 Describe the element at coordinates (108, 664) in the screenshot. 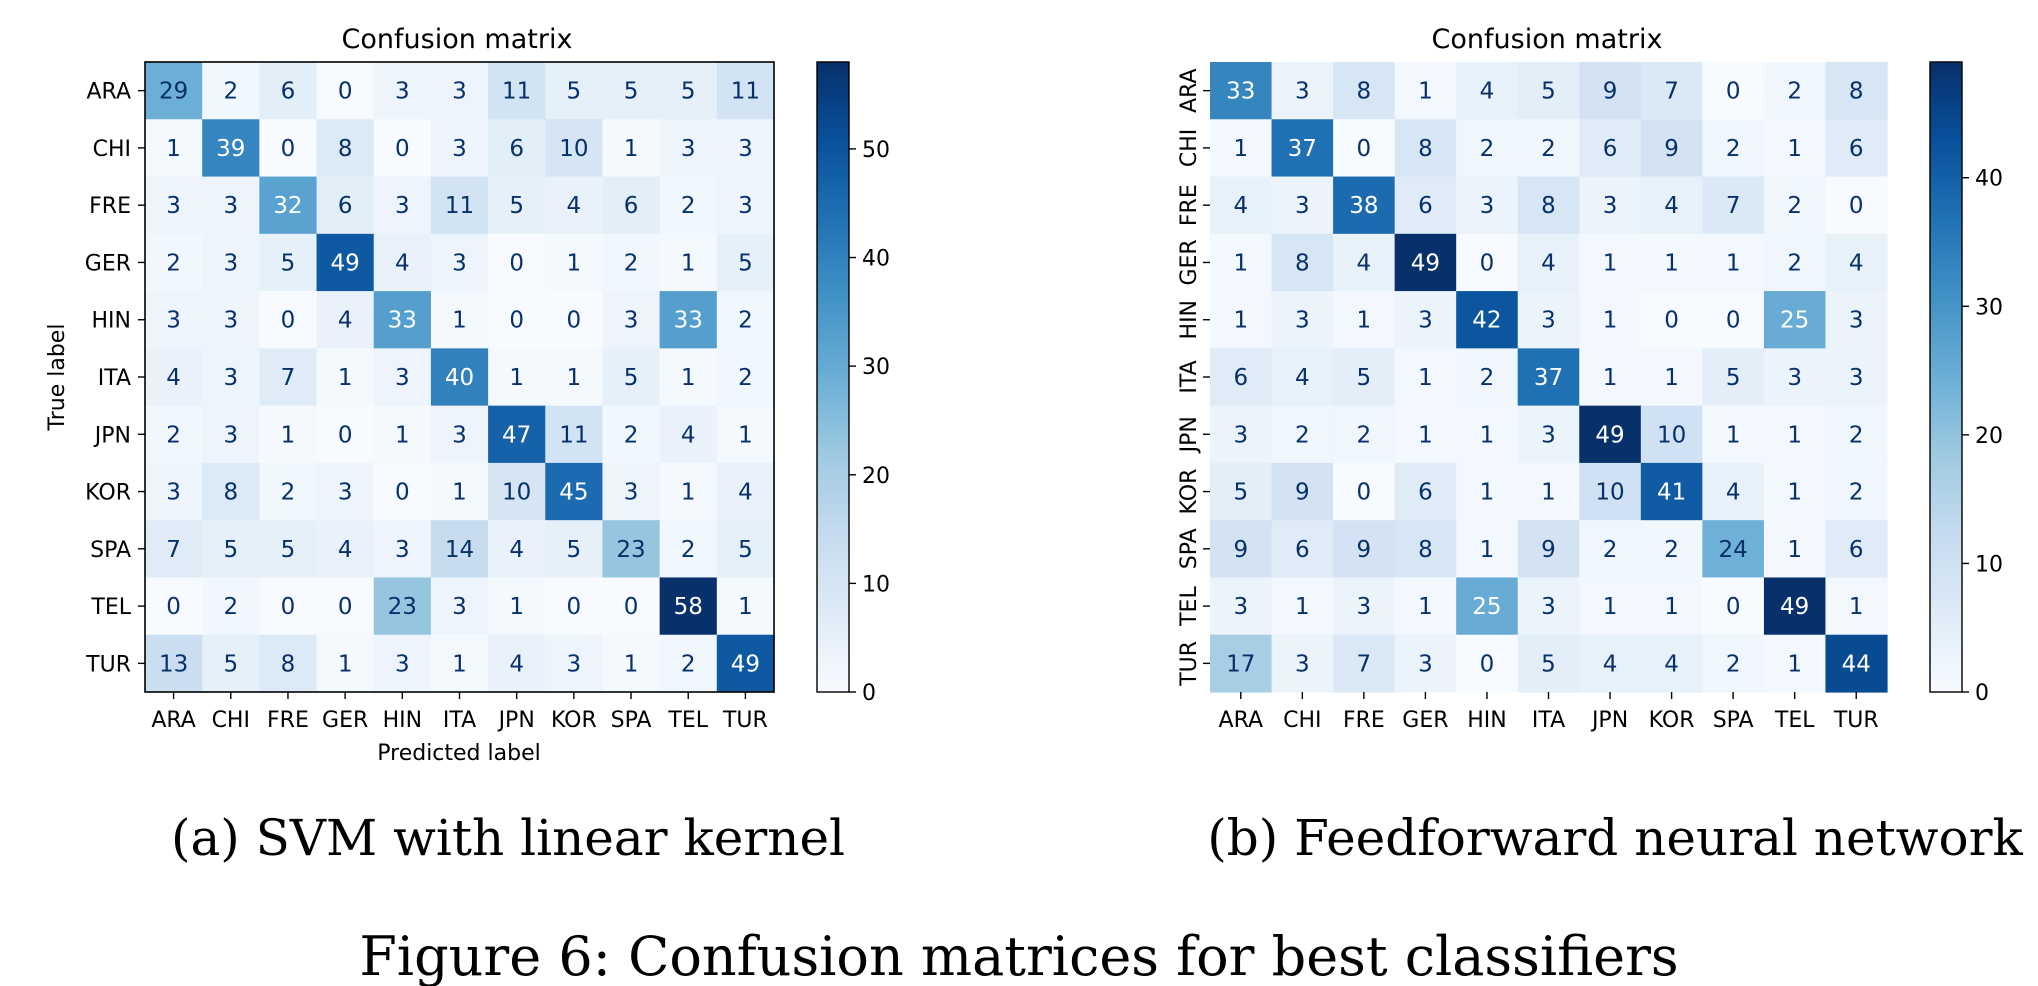

I see `y-tick-label: TUR` at that location.